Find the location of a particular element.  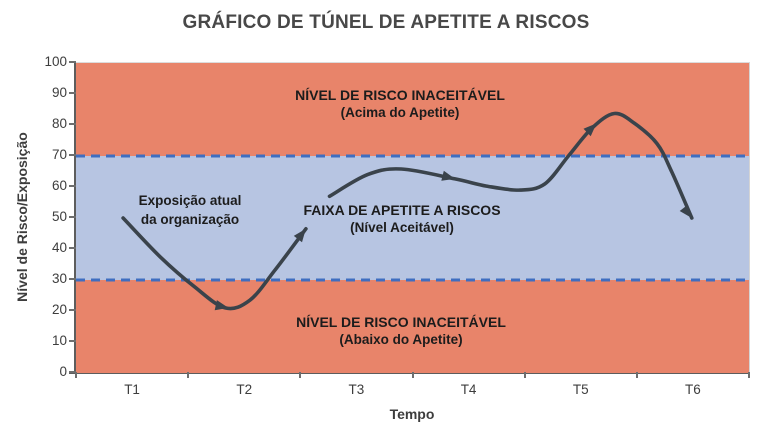

x-category-label: T6 is located at coordinates (693, 389).